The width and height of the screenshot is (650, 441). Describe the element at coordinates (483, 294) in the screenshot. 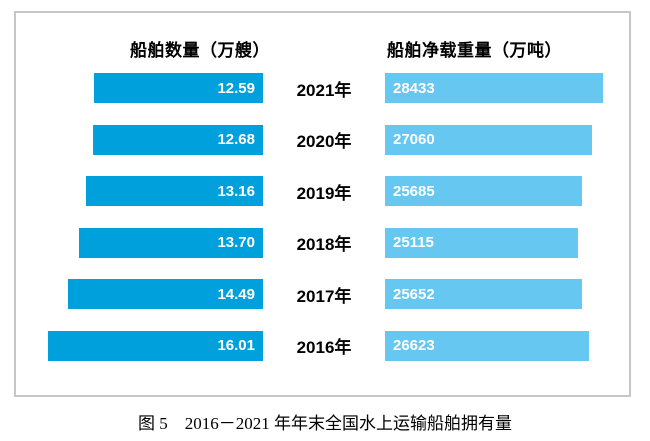

I see `deadweight-bar: 25652` at that location.